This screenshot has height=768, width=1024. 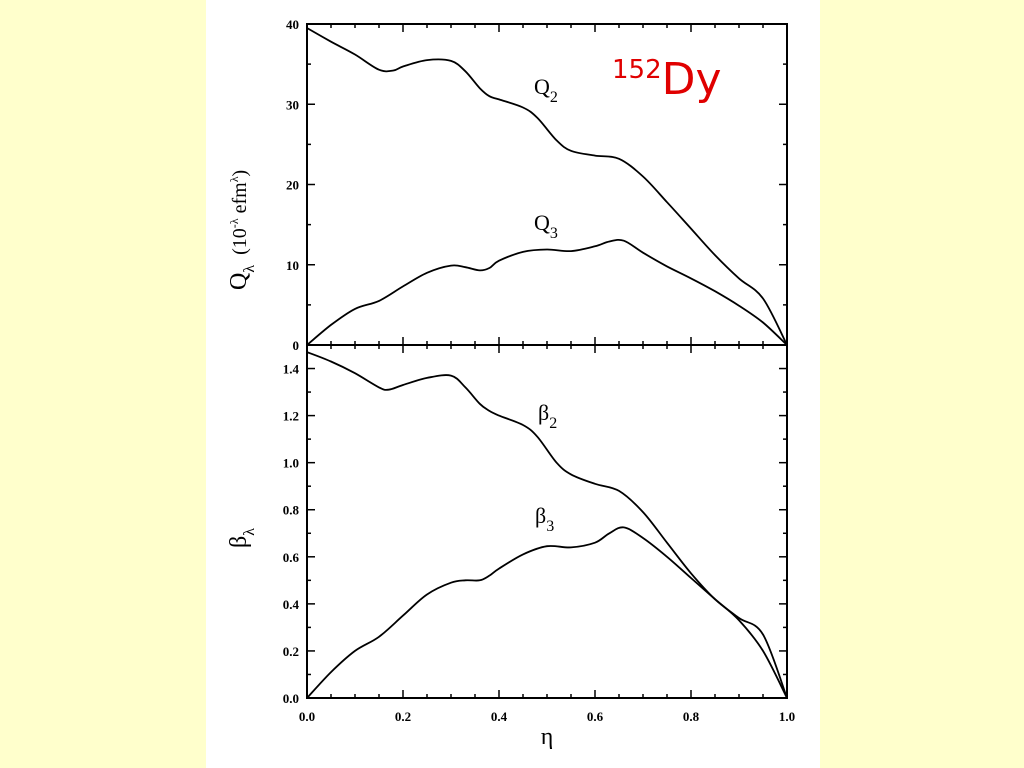 I want to click on top-y-axis-units-exp: -λ, so click(x=234, y=223).